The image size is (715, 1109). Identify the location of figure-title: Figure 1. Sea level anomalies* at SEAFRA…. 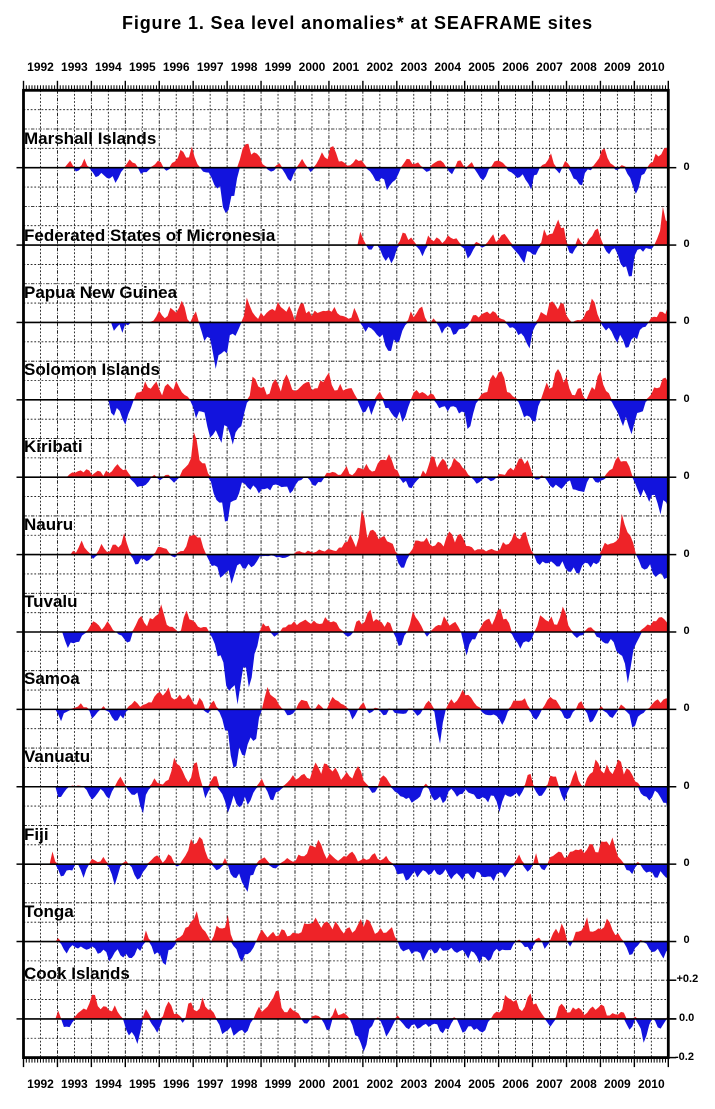
(357, 23).